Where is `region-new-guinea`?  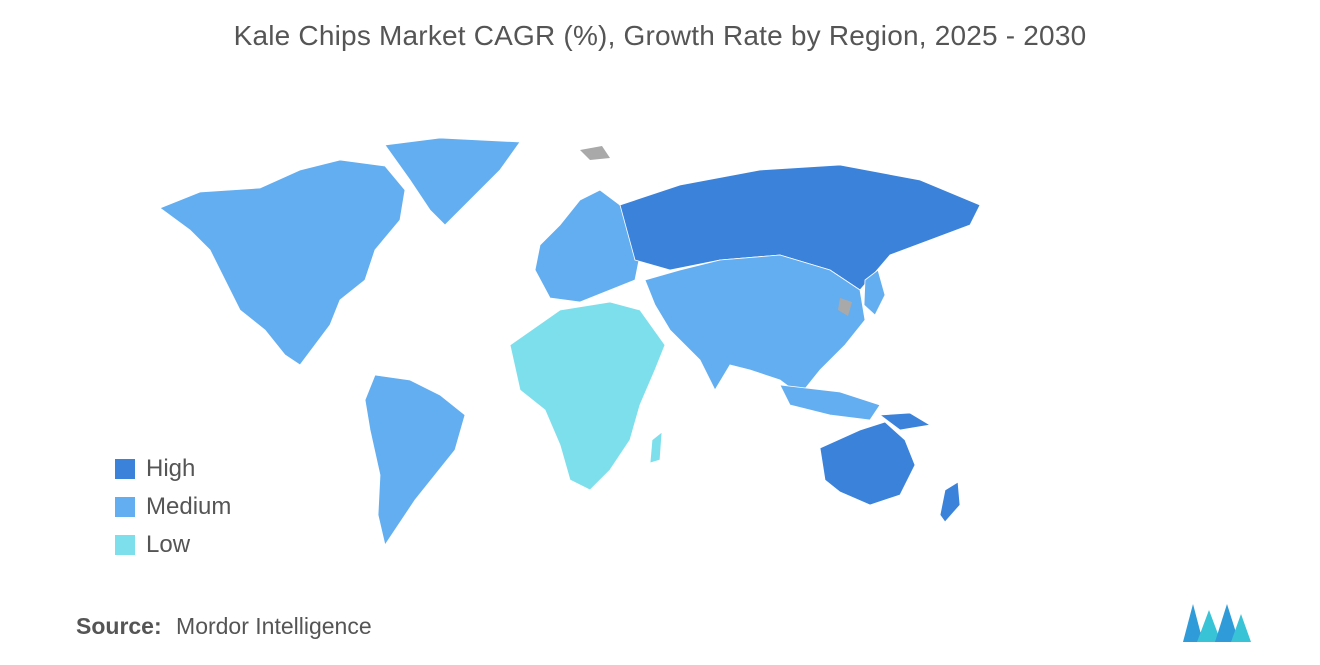 region-new-guinea is located at coordinates (905, 421).